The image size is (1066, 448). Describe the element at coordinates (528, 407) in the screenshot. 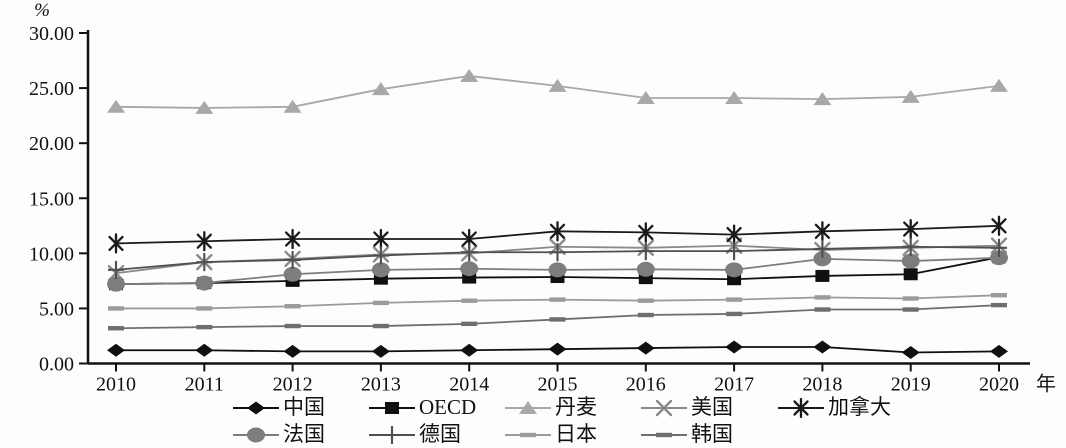

I see `legend-marker-denmark-icon` at that location.